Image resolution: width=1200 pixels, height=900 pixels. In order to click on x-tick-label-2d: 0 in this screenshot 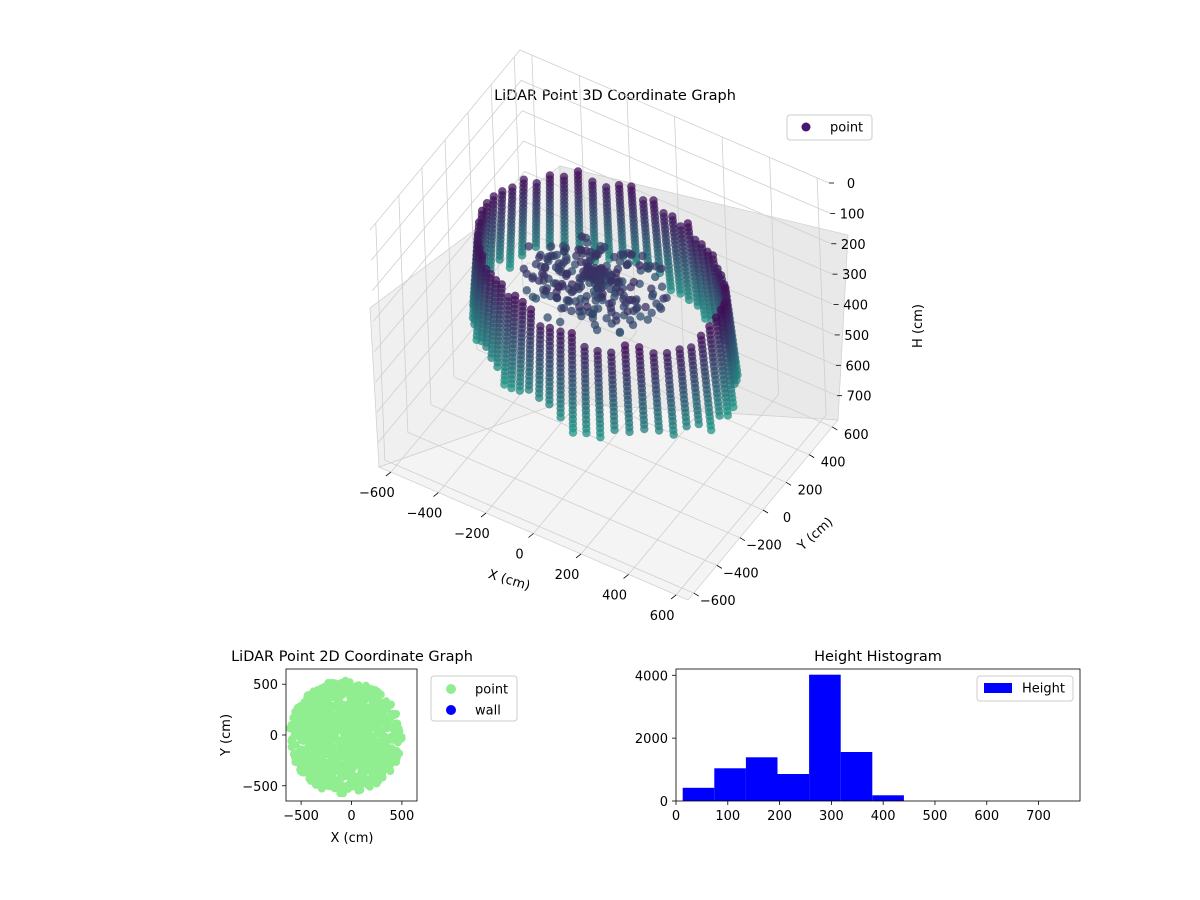, I will do `click(351, 816)`.